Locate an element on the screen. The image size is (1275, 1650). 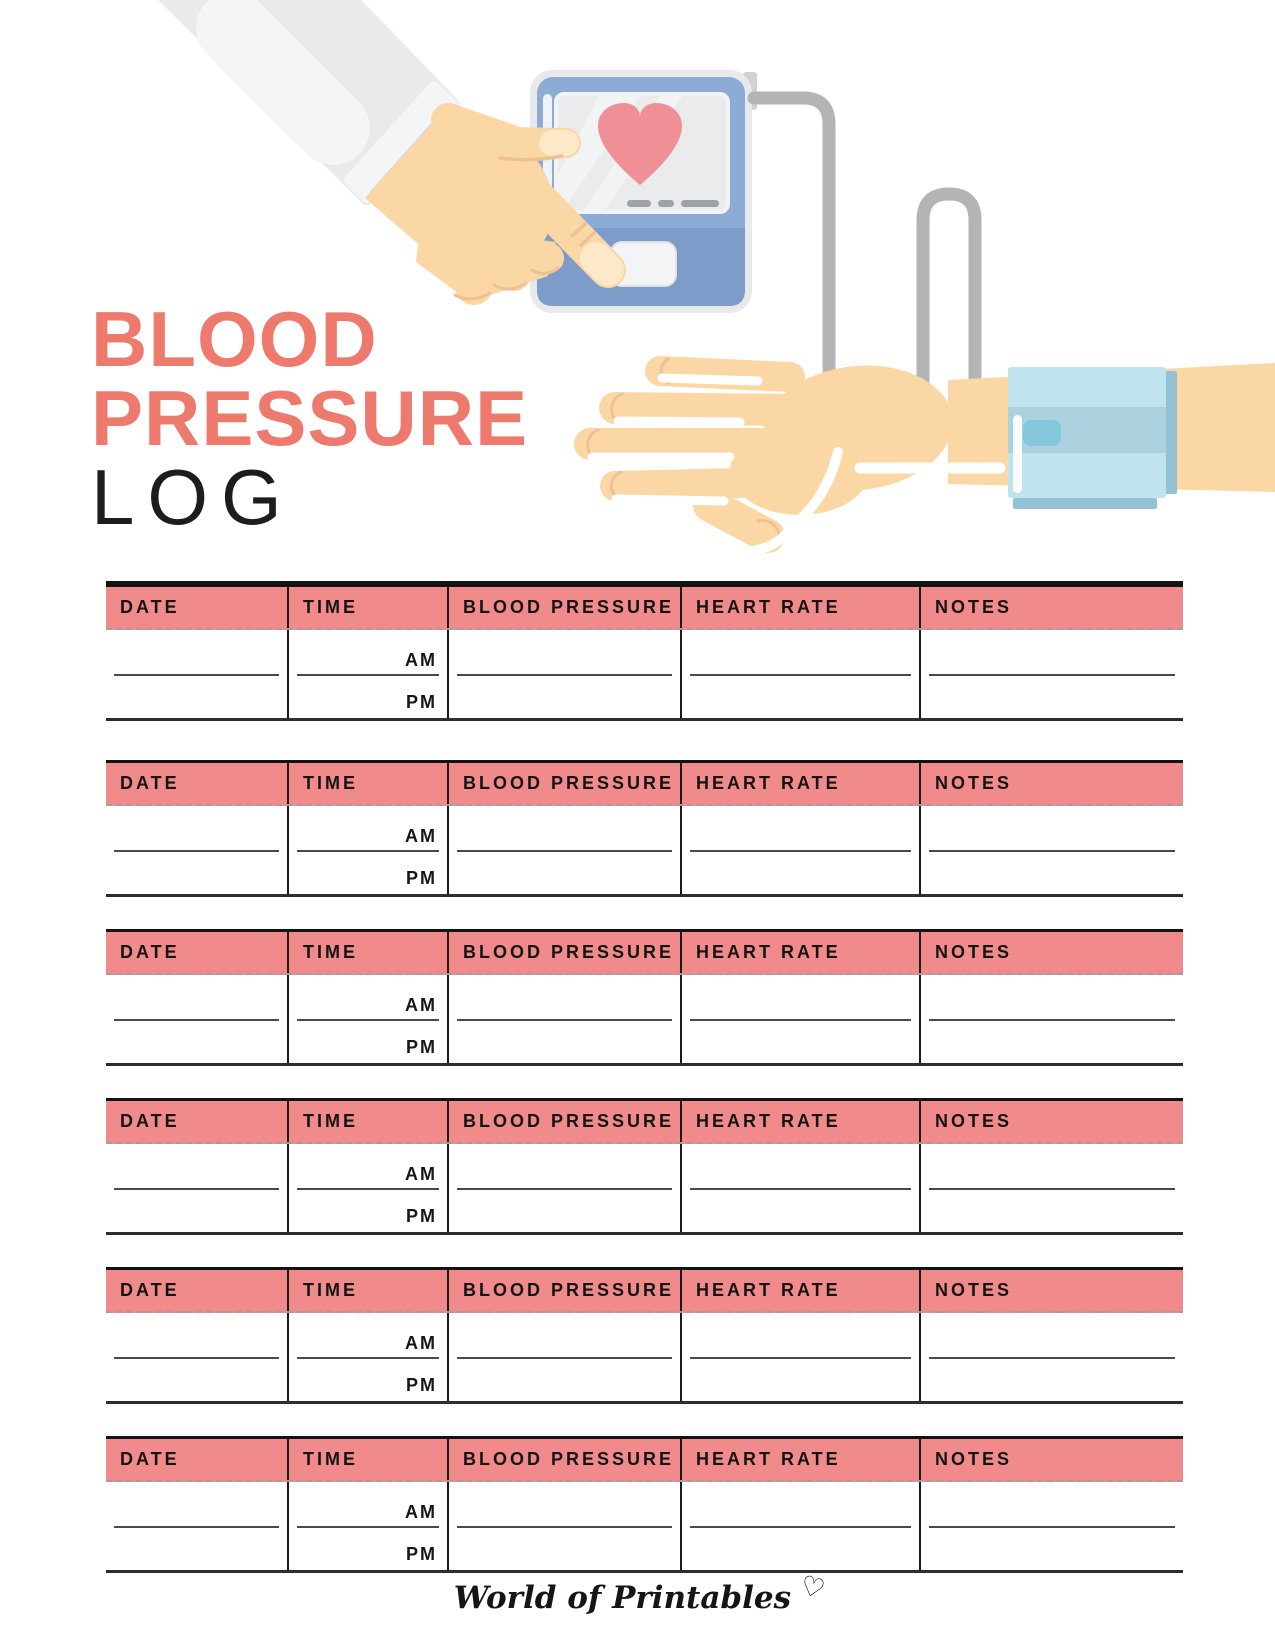
doctor-hand-illustration is located at coordinates (495, 204).